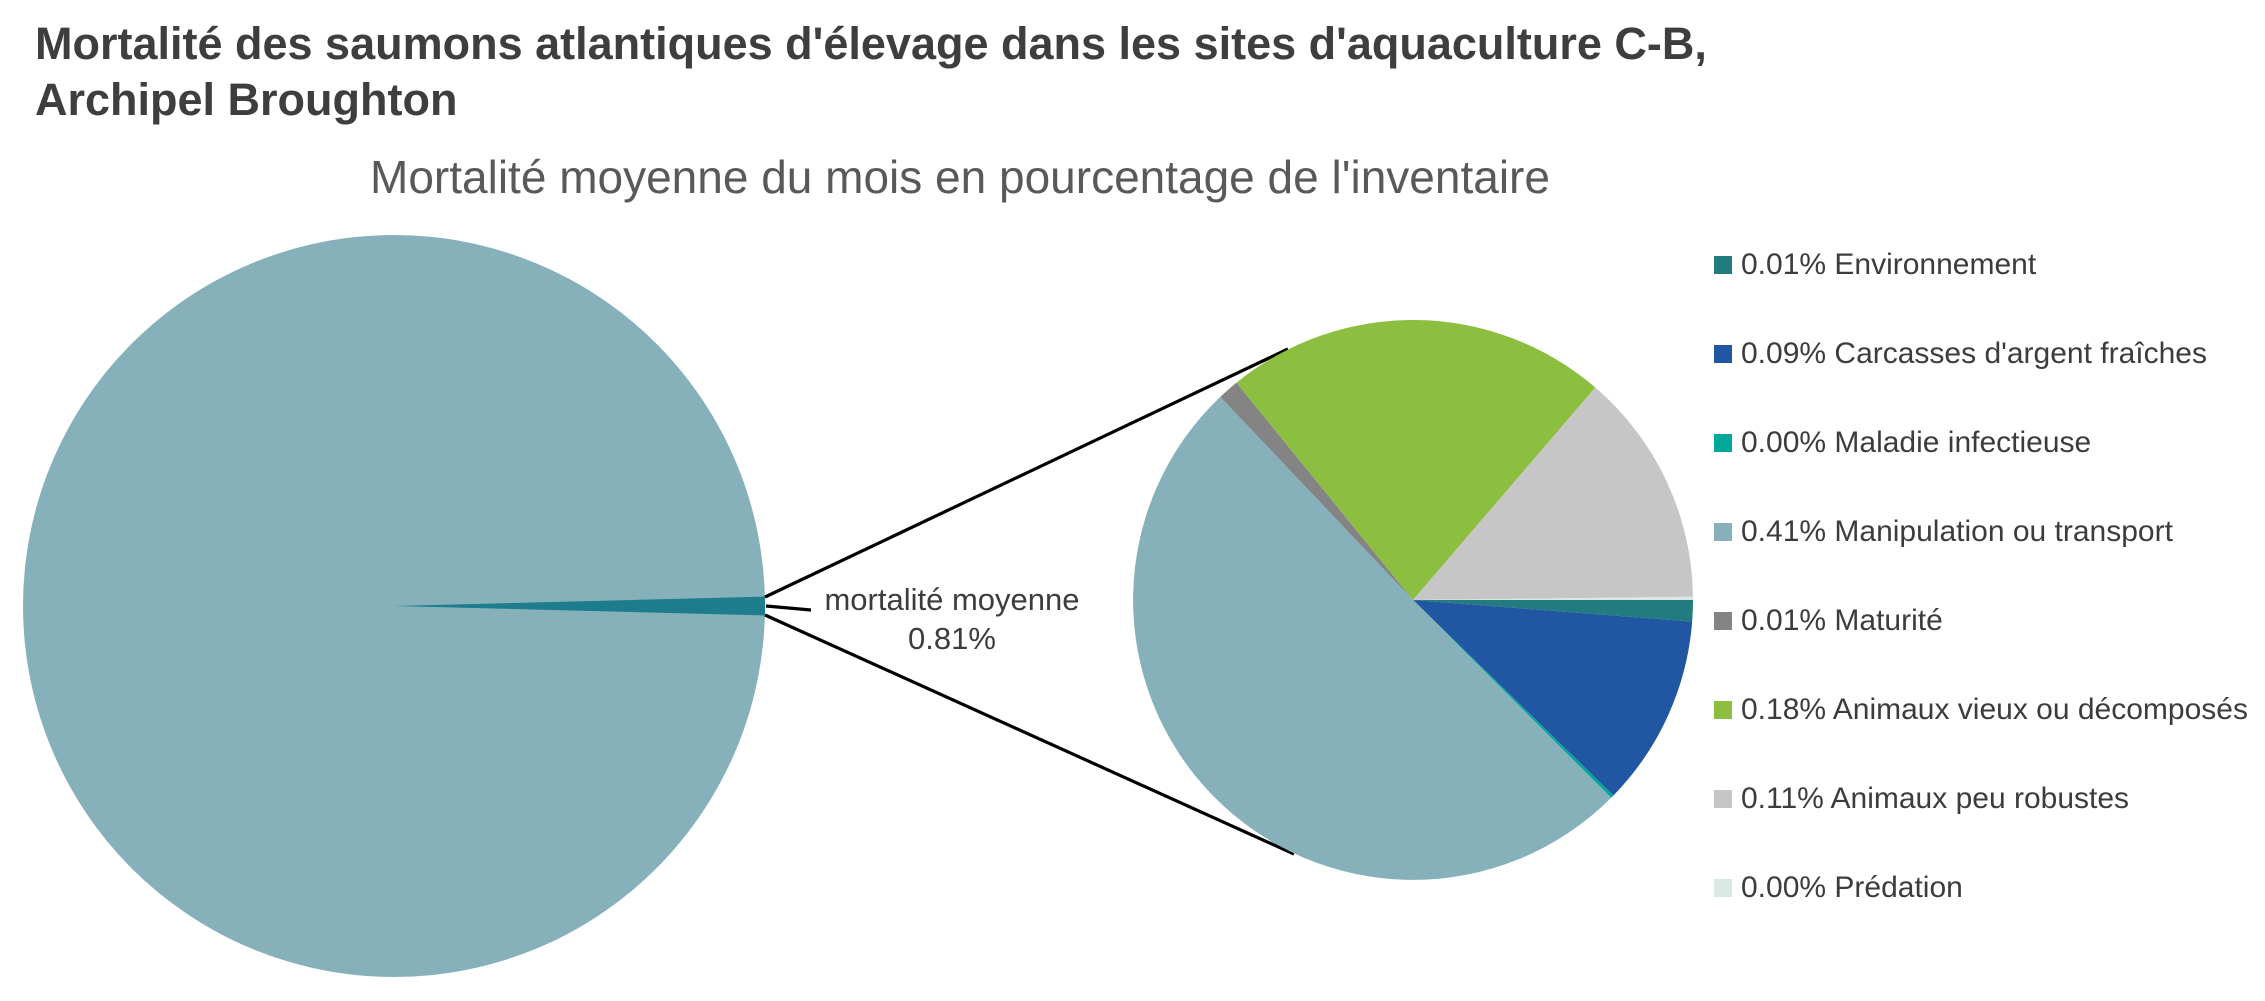 This screenshot has height=1001, width=2265. What do you see at coordinates (952, 638) in the screenshot?
I see `callout-value: 0.81%` at bounding box center [952, 638].